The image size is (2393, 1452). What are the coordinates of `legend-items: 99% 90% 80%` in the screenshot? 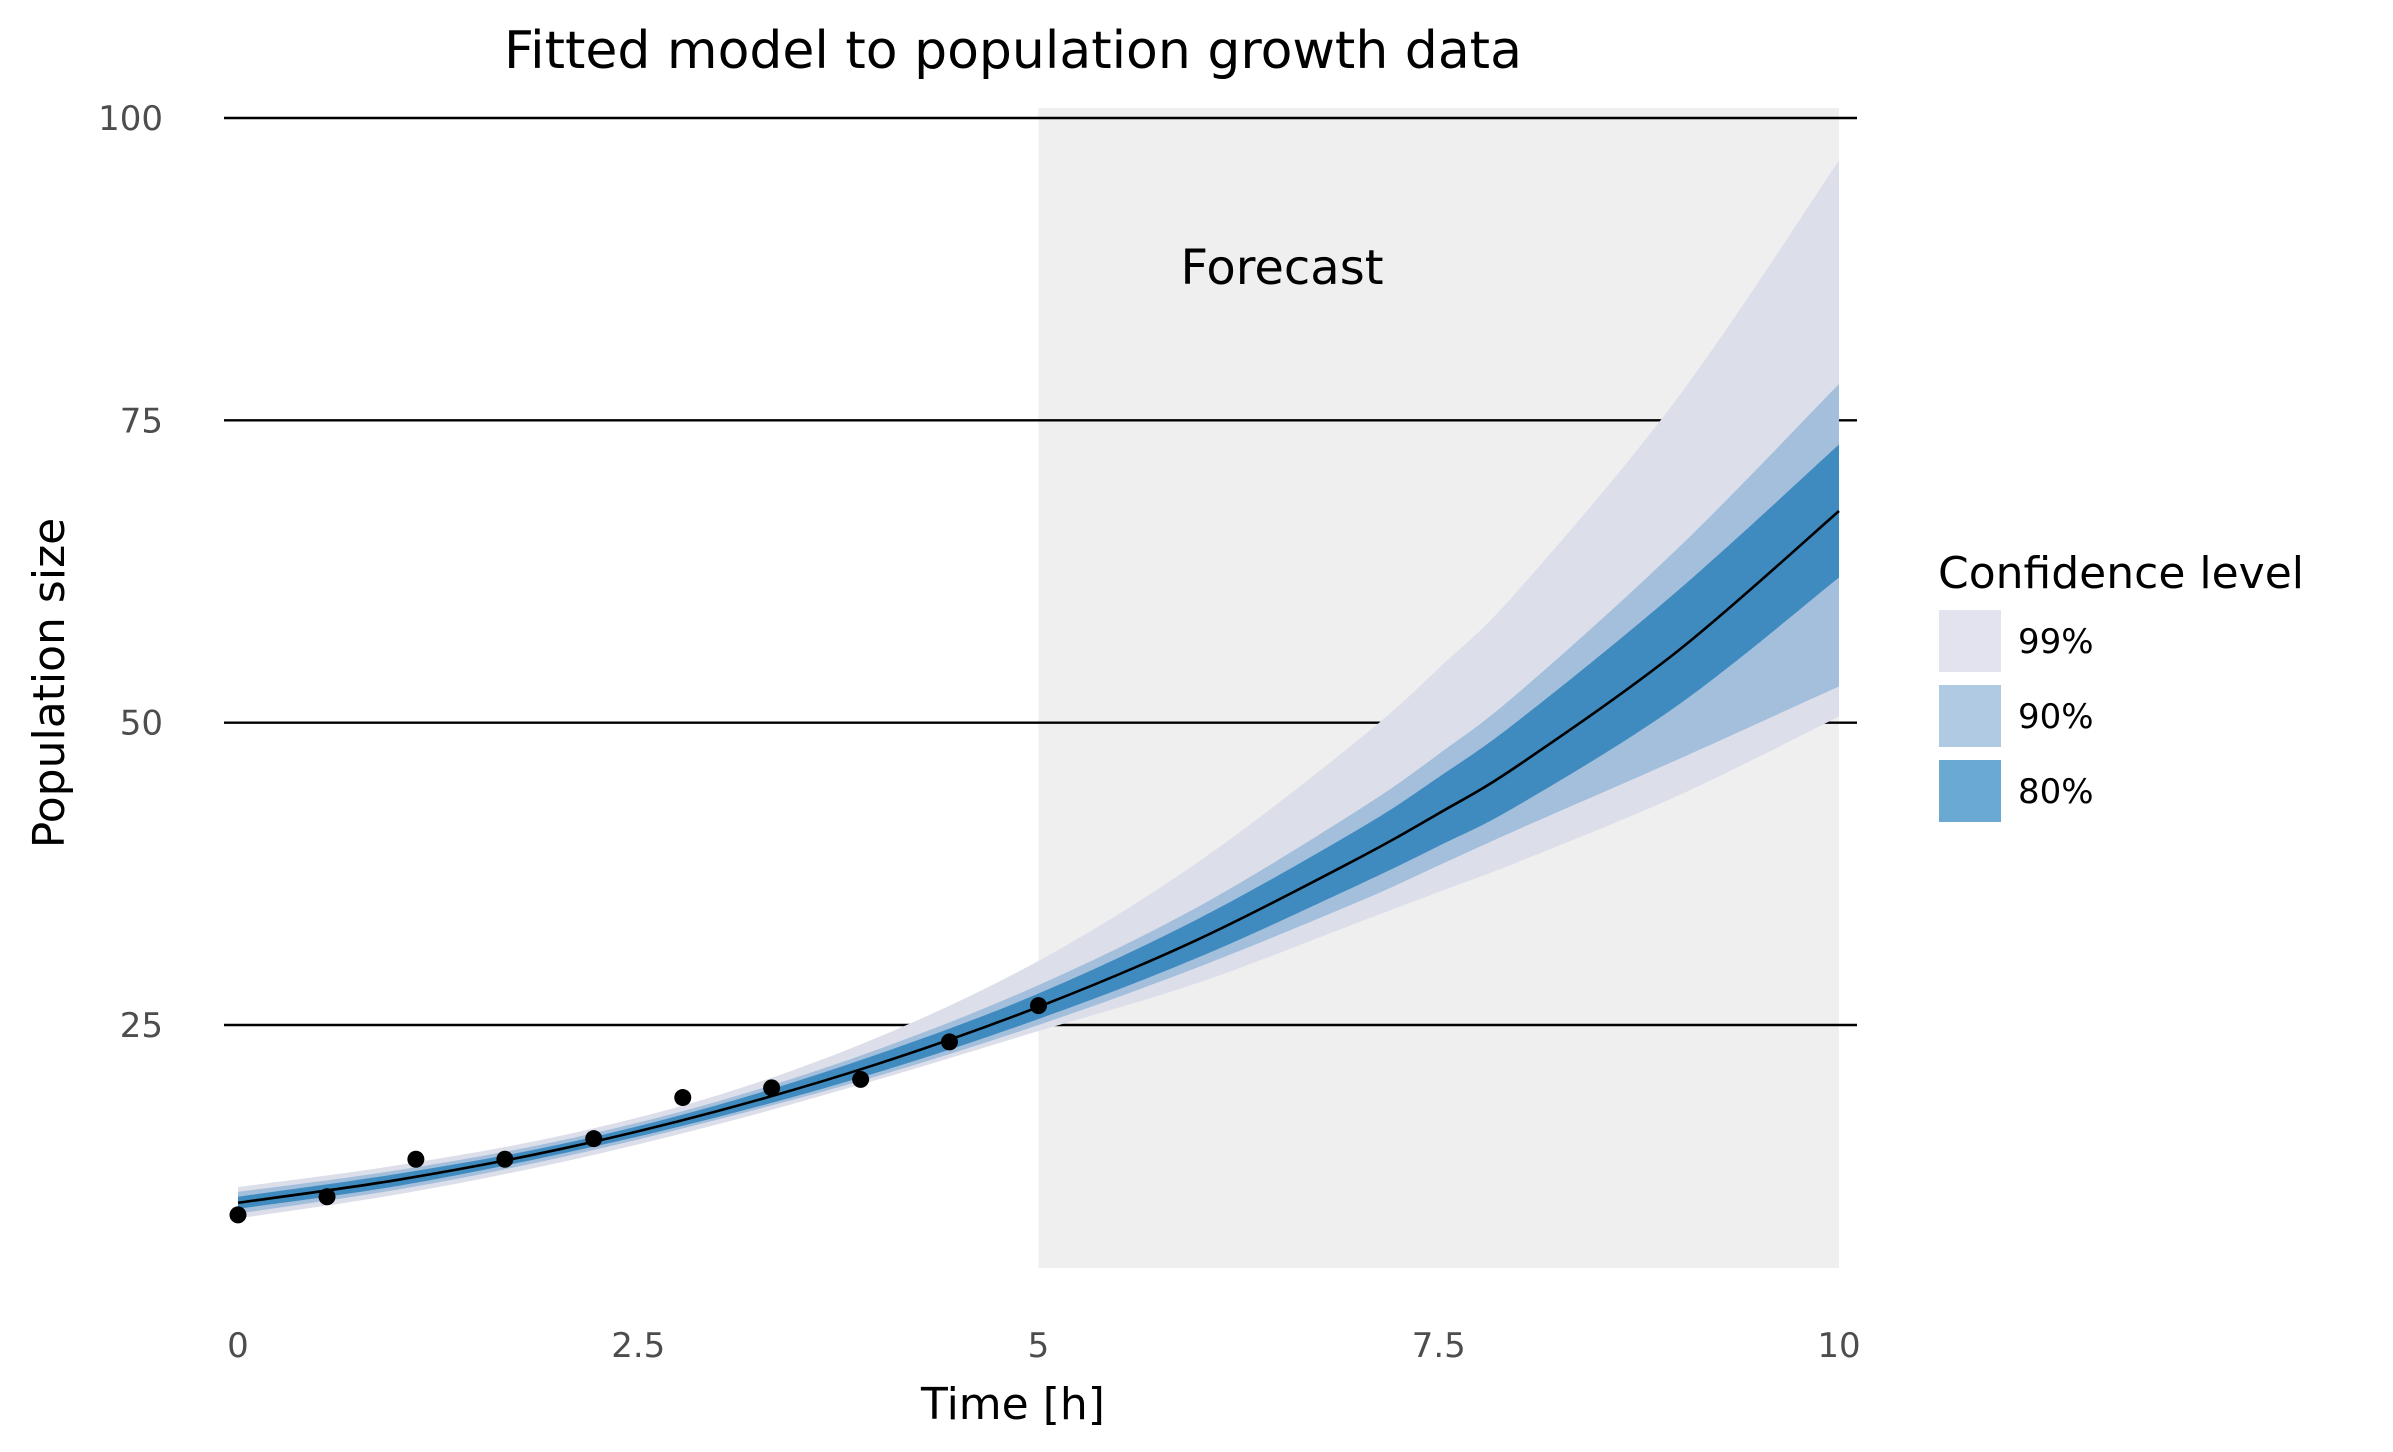 It's located at (2016, 716).